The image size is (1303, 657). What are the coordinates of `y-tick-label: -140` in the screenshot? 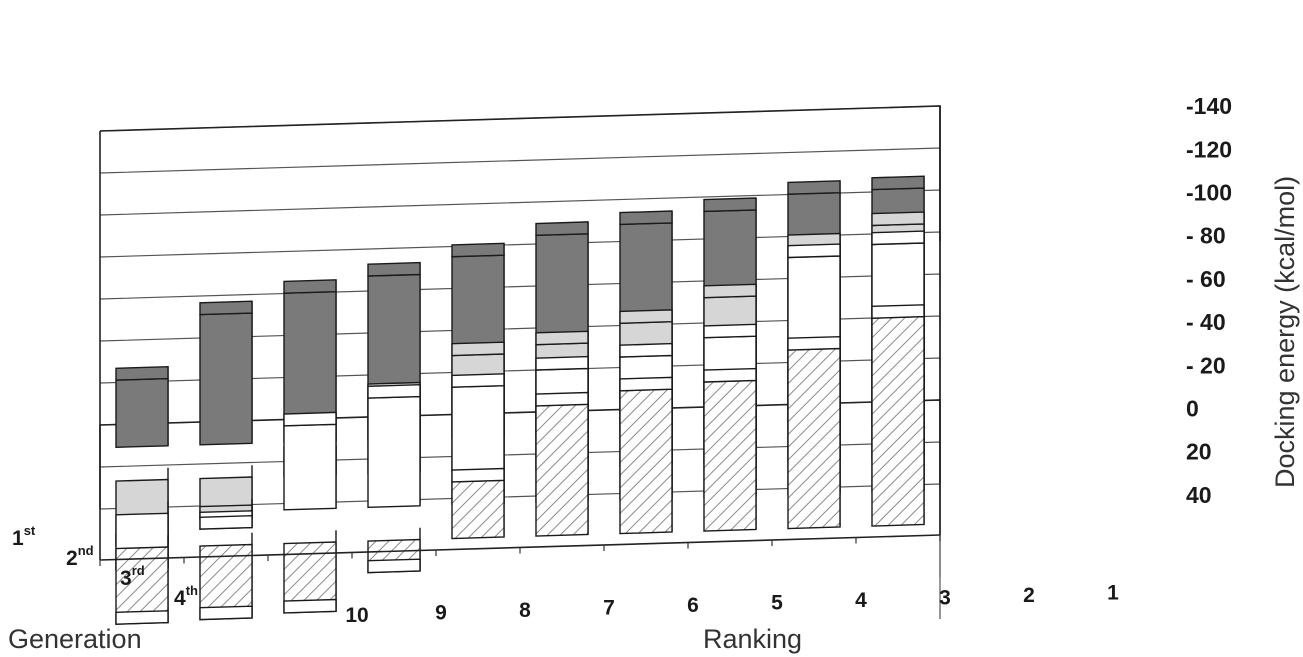 It's located at (1209, 106).